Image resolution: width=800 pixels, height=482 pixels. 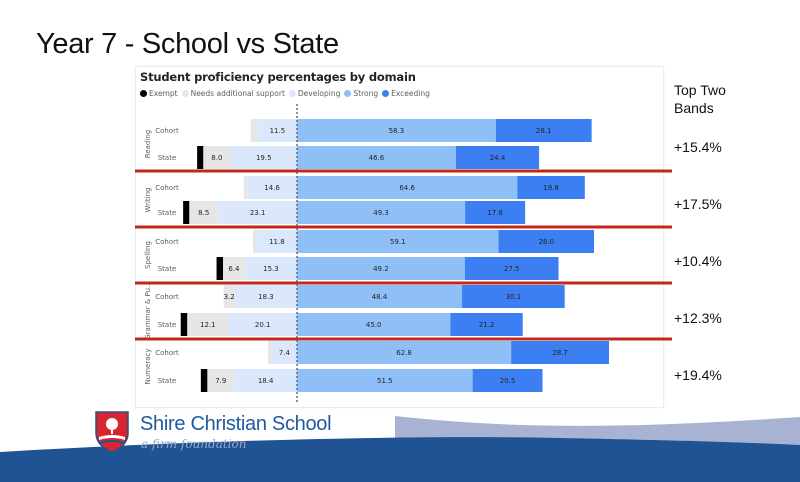 What do you see at coordinates (700, 90) in the screenshot?
I see `side-heading-line1: Top Two` at bounding box center [700, 90].